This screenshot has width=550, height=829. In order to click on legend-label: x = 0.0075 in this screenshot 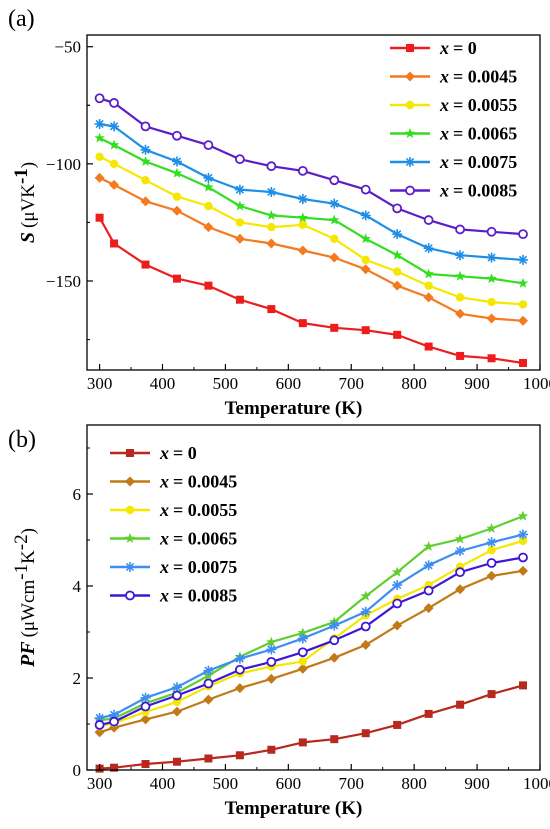, I will do `click(198, 567)`.